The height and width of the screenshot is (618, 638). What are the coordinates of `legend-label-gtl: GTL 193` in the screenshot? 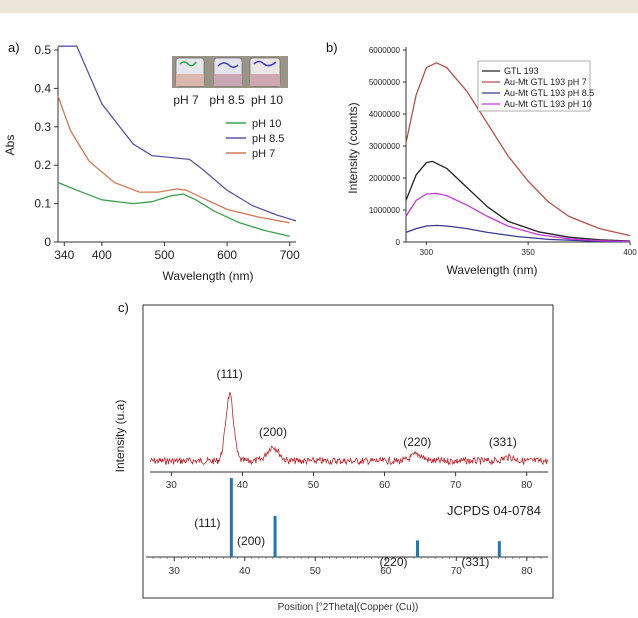 It's located at (521, 71).